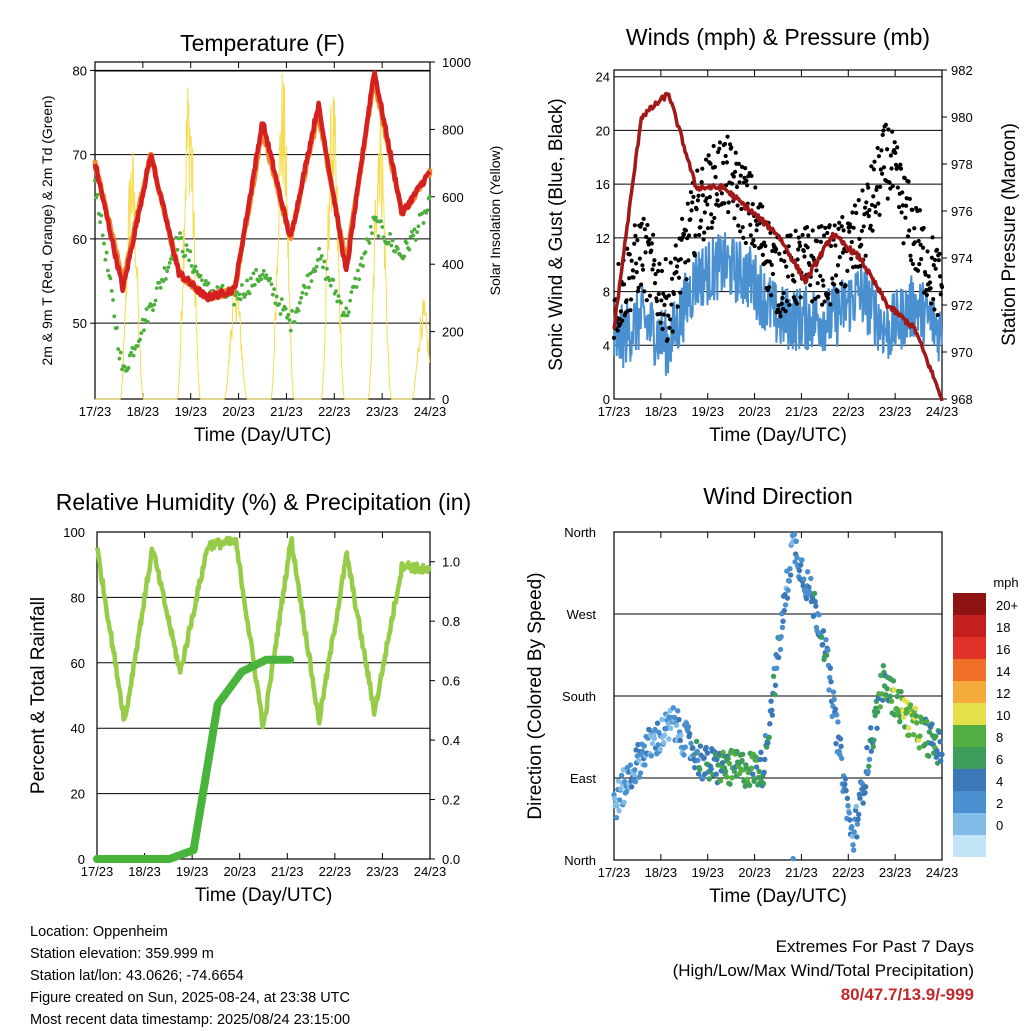 This screenshot has height=1031, width=1024. I want to click on temp-right-tick-label: 1000, so click(456, 62).